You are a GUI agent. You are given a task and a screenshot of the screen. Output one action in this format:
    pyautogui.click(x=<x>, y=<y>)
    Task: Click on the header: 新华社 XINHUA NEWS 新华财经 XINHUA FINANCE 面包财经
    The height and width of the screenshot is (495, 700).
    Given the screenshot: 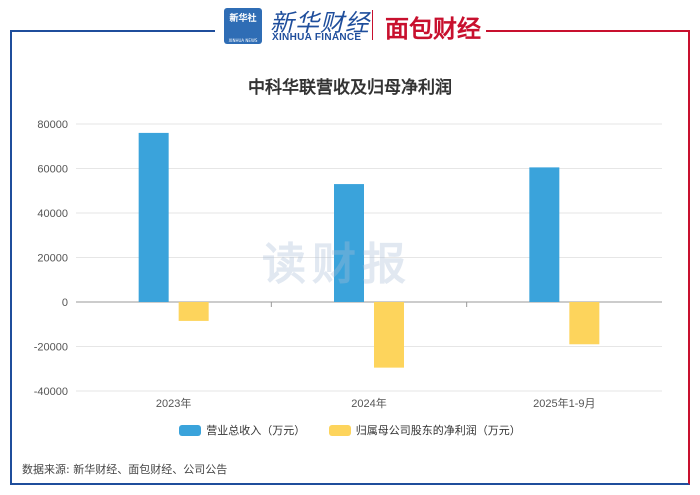 What is the action you would take?
    pyautogui.click(x=350, y=25)
    